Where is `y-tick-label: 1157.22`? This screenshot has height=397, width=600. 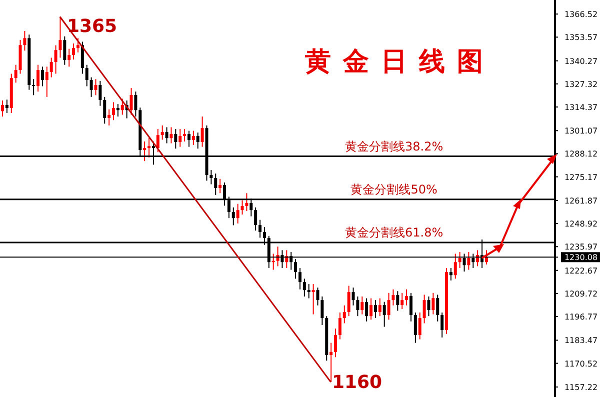
y-tick-label: 1157.22 is located at coordinates (581, 387).